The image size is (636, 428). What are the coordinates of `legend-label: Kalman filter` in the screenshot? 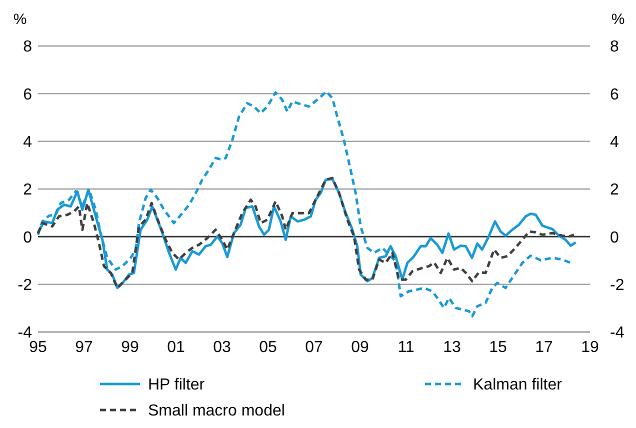 It's located at (518, 385).